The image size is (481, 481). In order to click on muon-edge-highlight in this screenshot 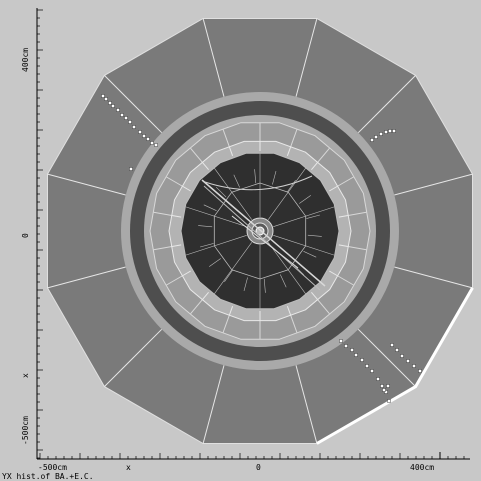, I will do `click(395, 366)`.